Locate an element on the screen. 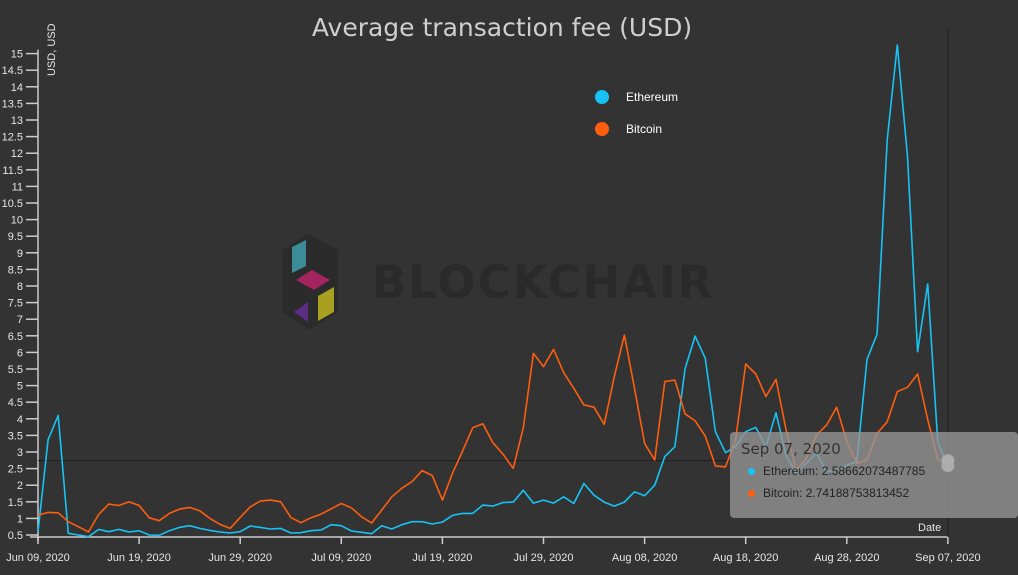  y-tick-label: 13 is located at coordinates (17, 121).